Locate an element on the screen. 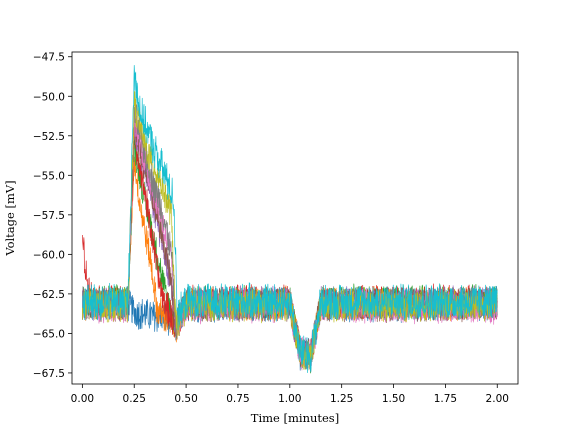  x-tick-label: 1.25 is located at coordinates (341, 399).